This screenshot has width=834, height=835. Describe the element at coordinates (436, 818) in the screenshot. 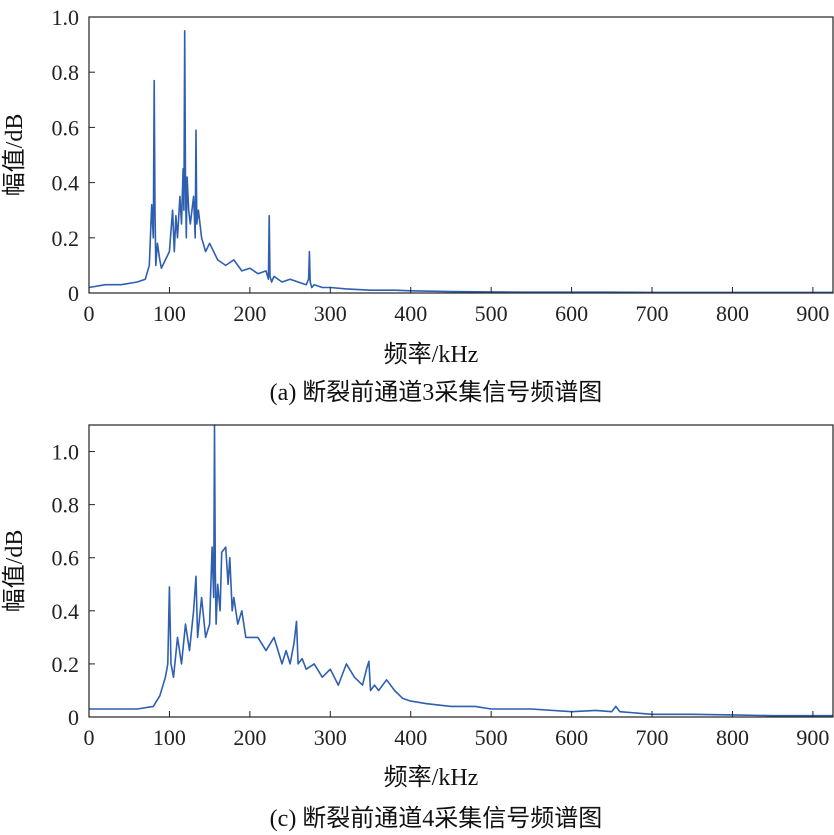

I see `chart-caption: (c) 断裂前通道4采集信号频谱图` at that location.